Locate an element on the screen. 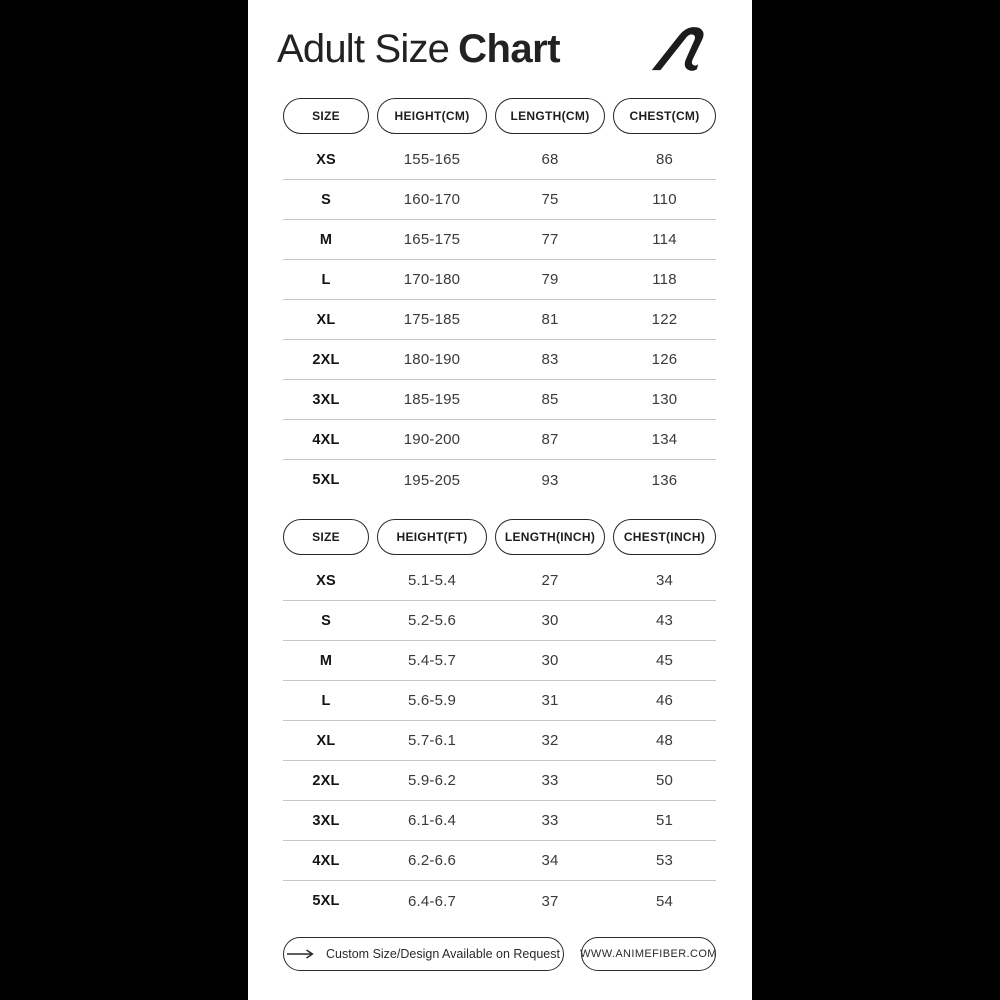  custom-request-button: Custom Size/Design Available on Request is located at coordinates (423, 954).